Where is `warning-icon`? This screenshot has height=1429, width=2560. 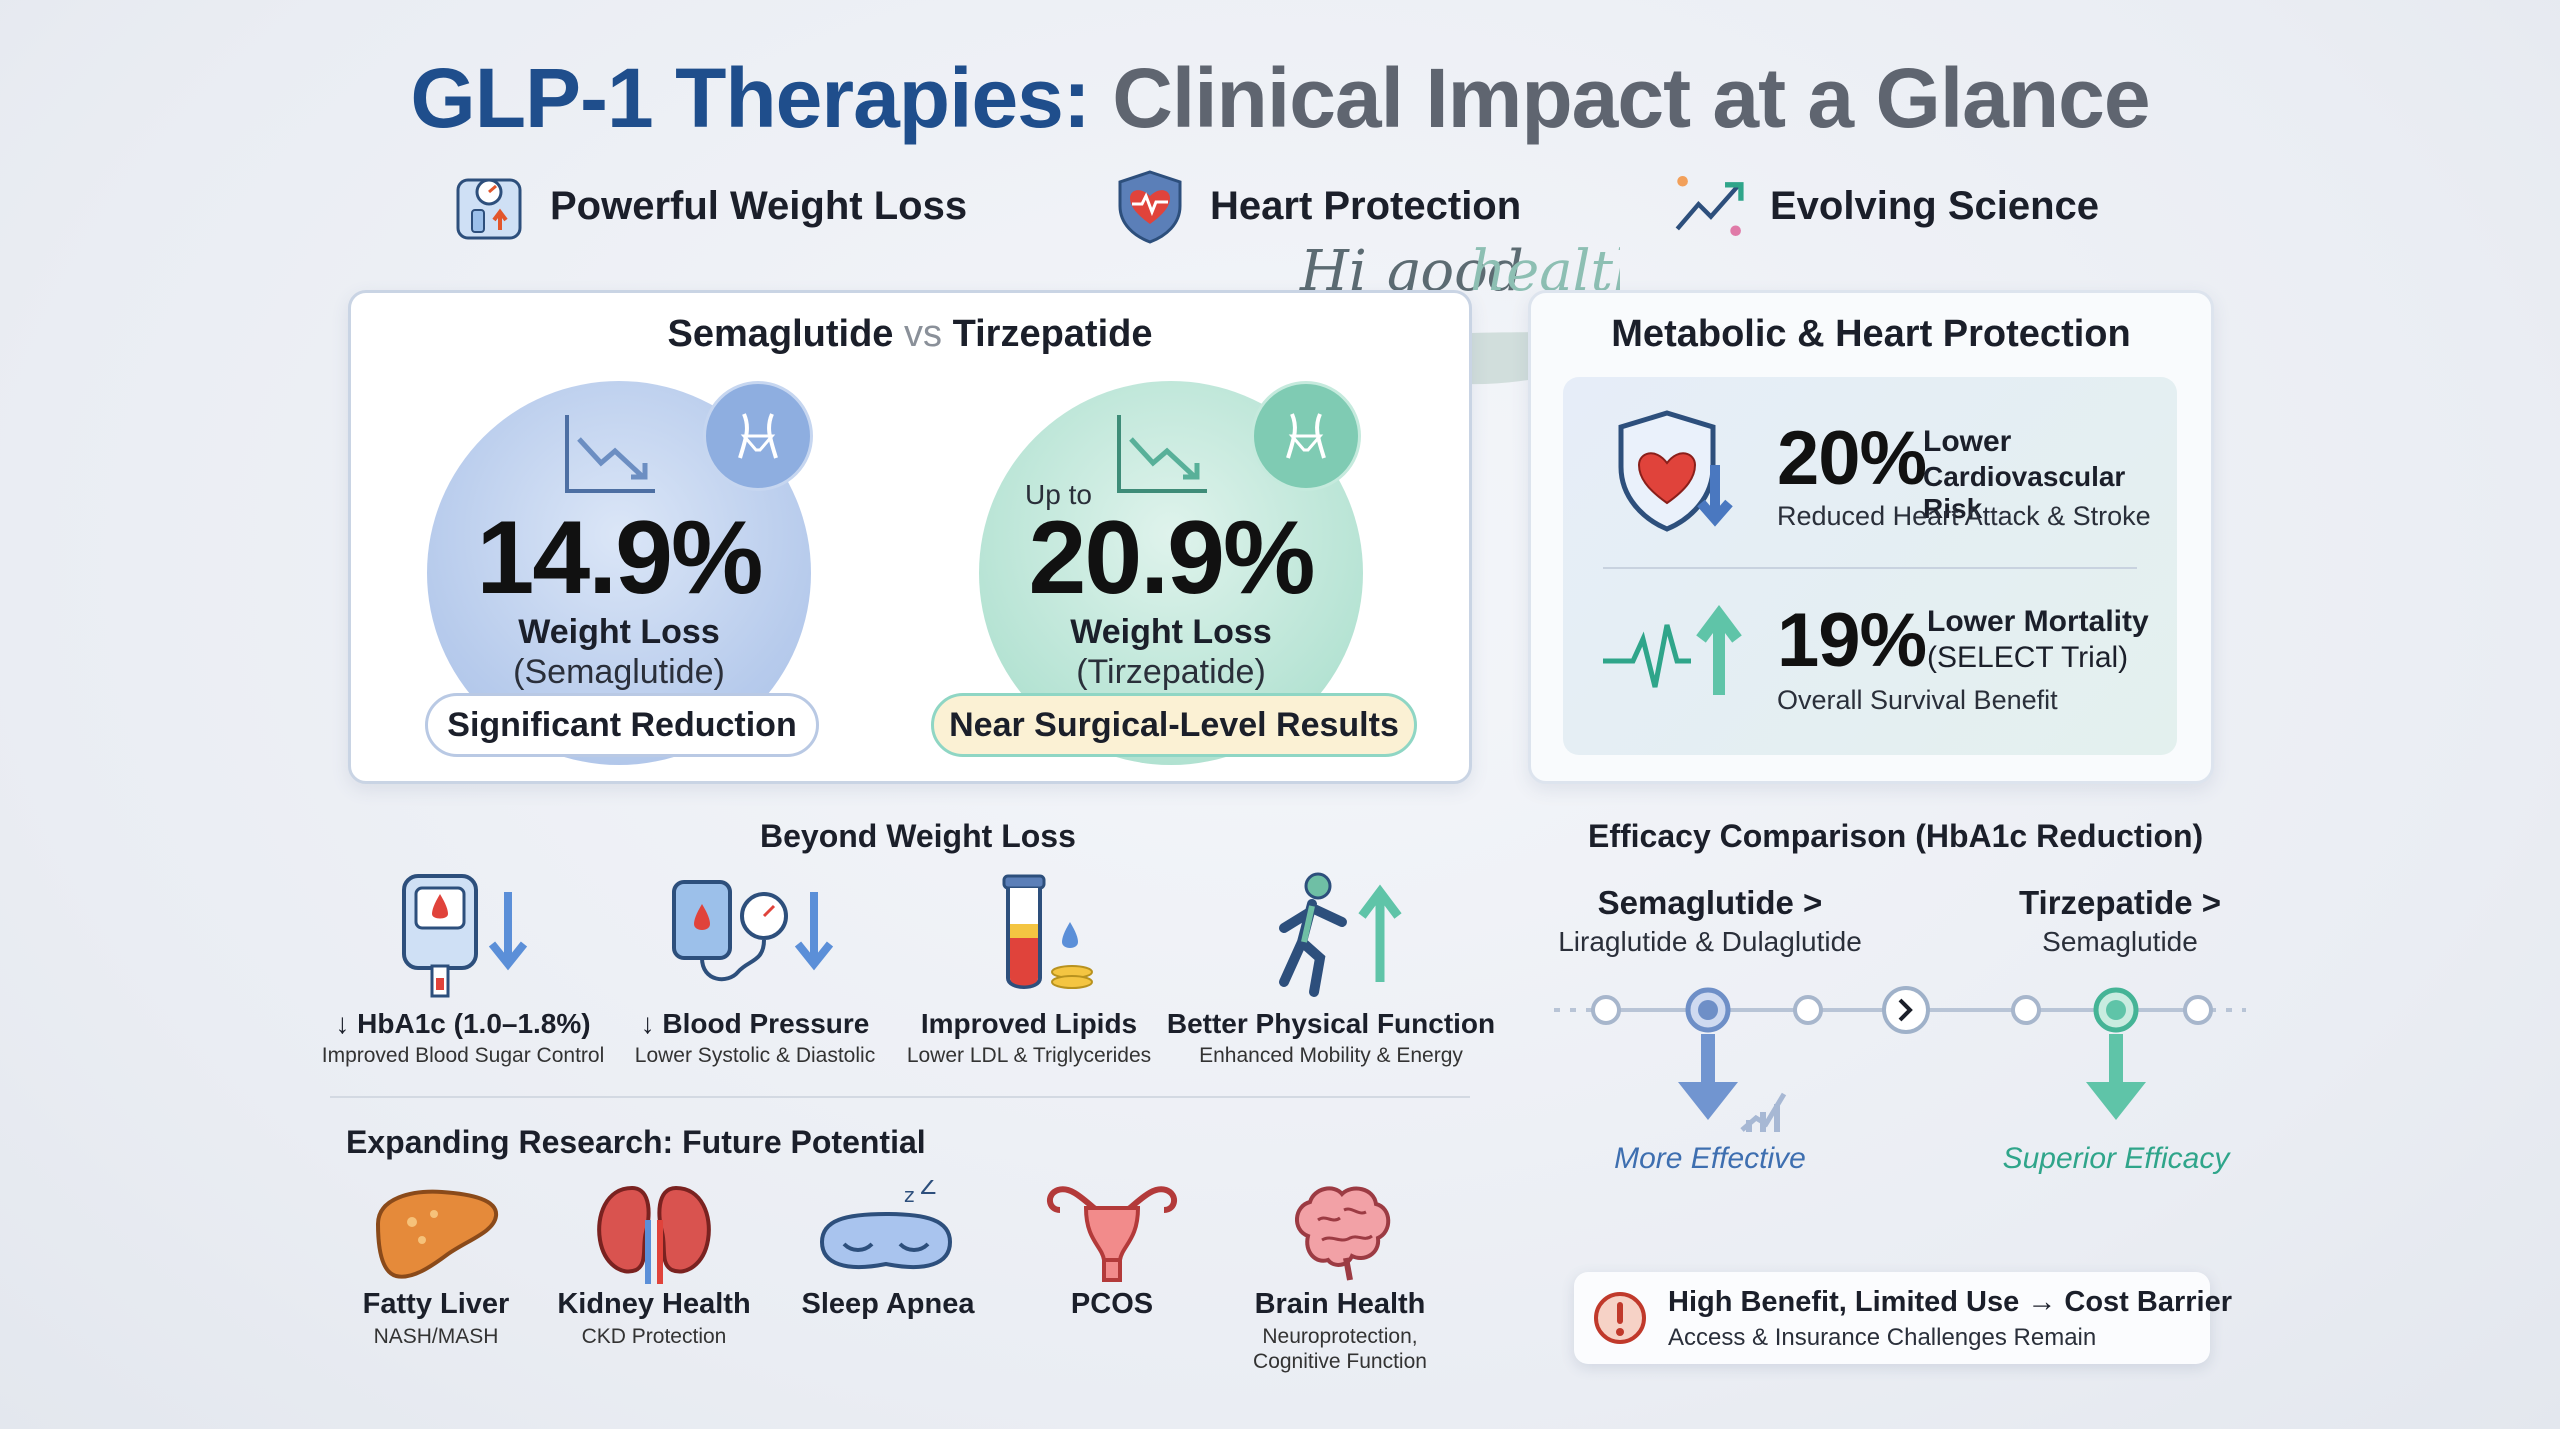 warning-icon is located at coordinates (1620, 1318).